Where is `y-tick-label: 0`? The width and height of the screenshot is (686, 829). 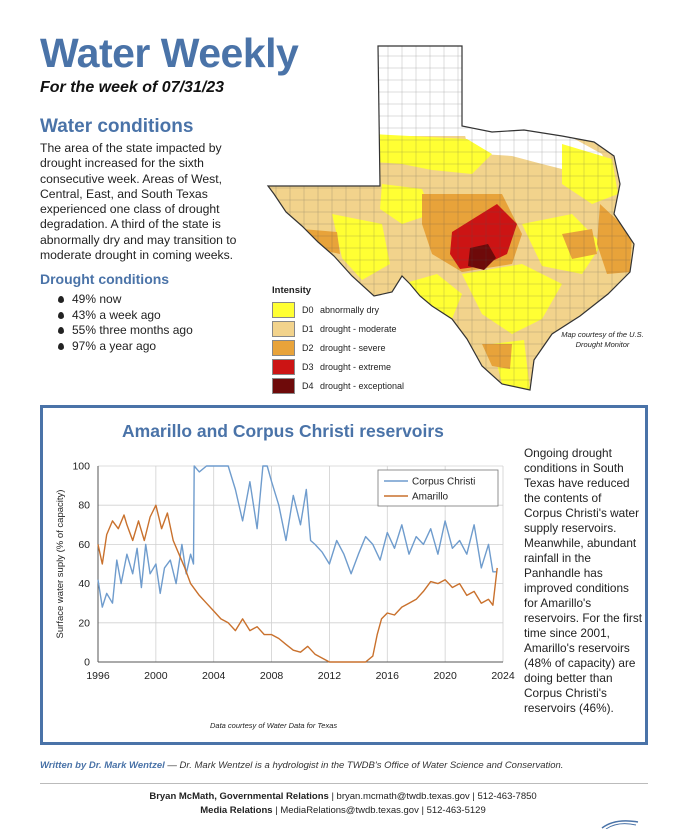
y-tick-label: 0 is located at coordinates (87, 663).